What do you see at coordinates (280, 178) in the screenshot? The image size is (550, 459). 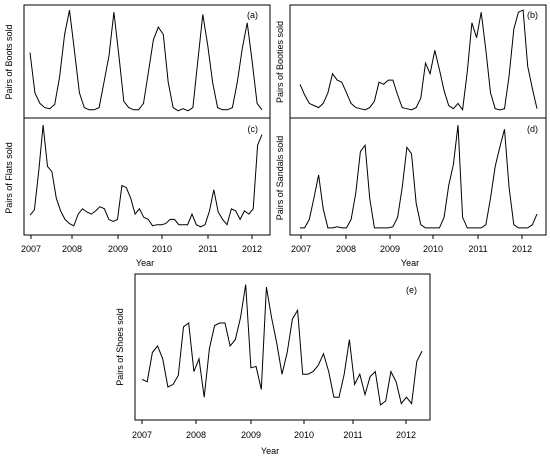 I see `panel-d-ylabel: Pairs of Sandals sold` at bounding box center [280, 178].